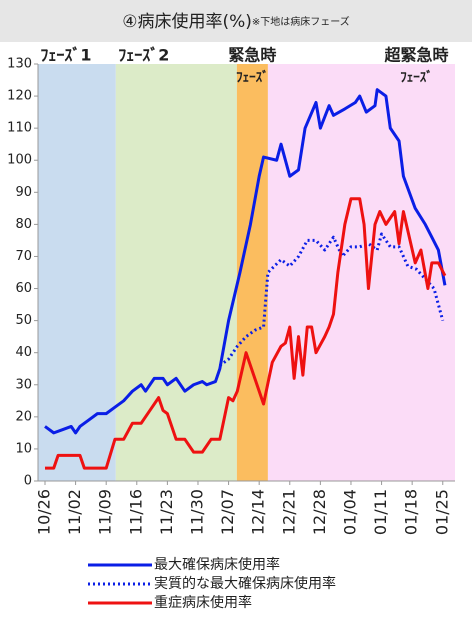  What do you see at coordinates (331, 299) in the screenshot?
I see `series-line` at bounding box center [331, 299].